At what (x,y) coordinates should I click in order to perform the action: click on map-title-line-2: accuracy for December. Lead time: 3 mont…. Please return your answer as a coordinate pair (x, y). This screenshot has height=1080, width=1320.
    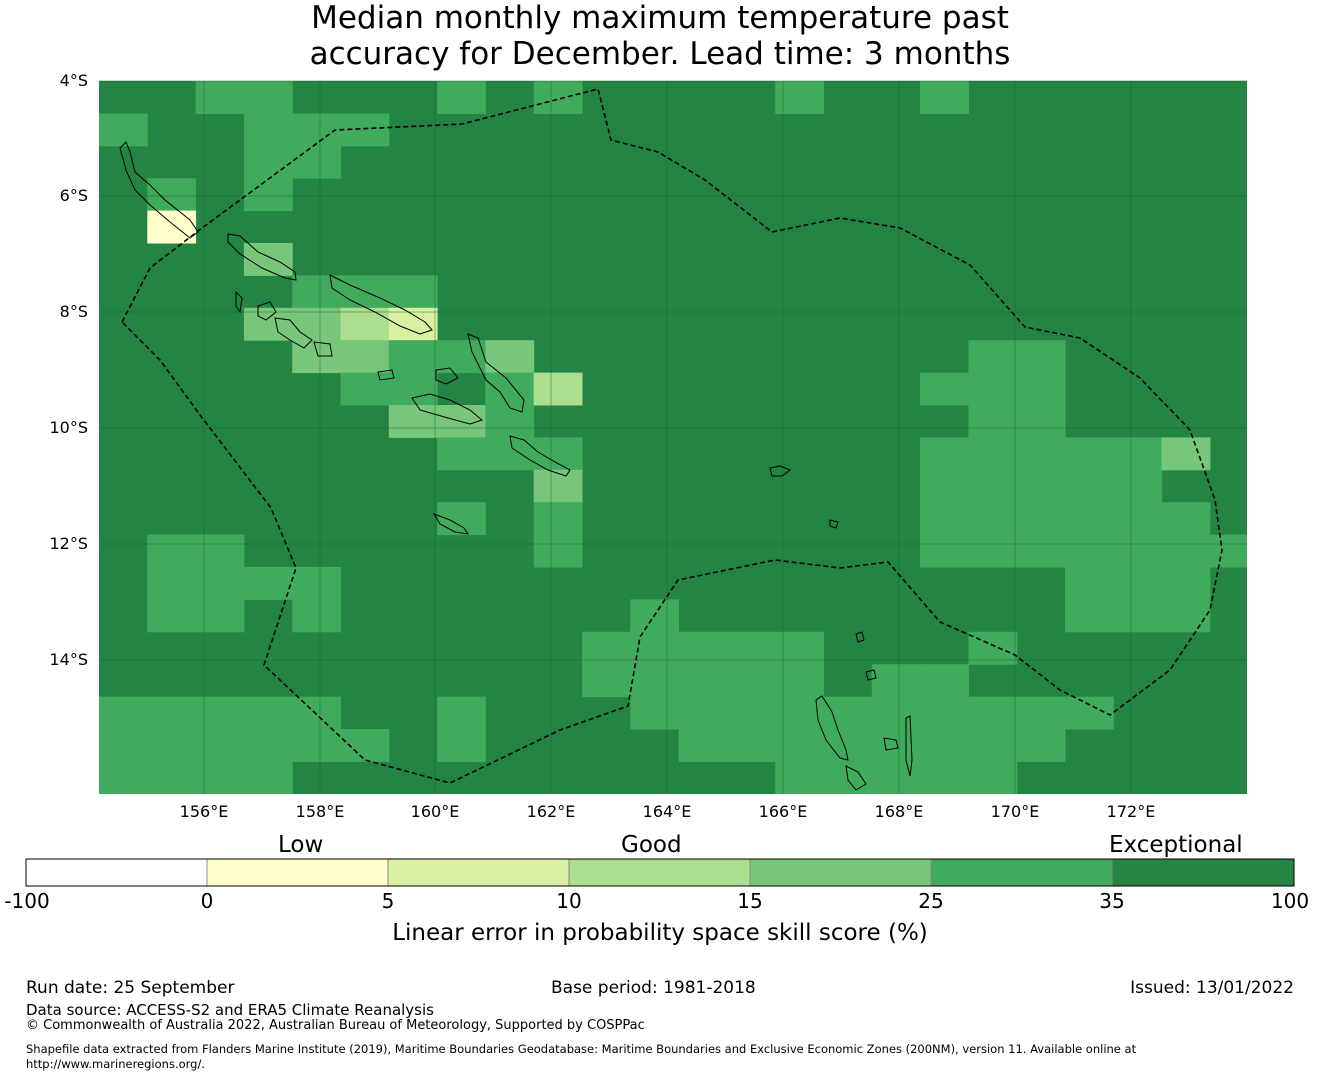
    Looking at the image, I should click on (660, 54).